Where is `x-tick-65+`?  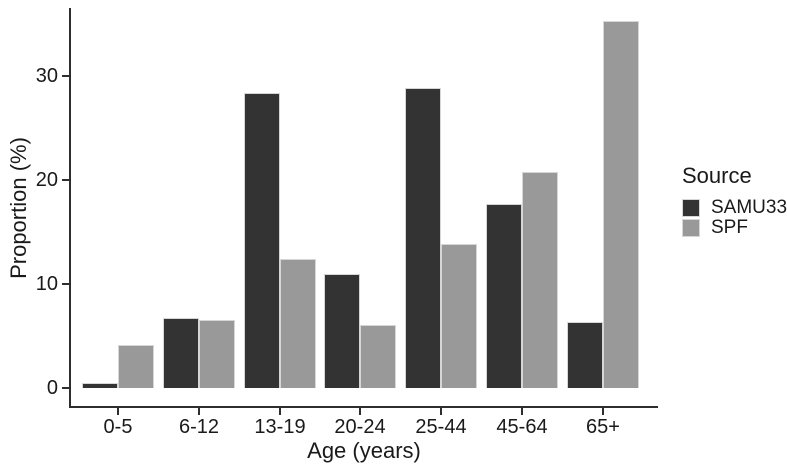
x-tick-65+ is located at coordinates (603, 411).